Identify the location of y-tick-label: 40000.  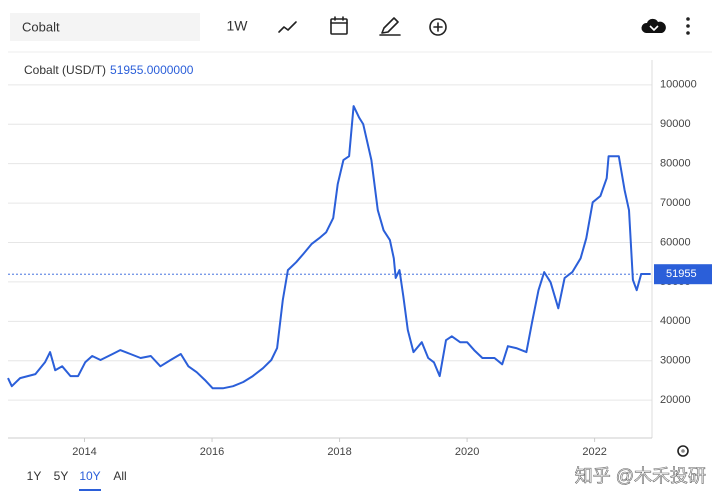
(675, 321).